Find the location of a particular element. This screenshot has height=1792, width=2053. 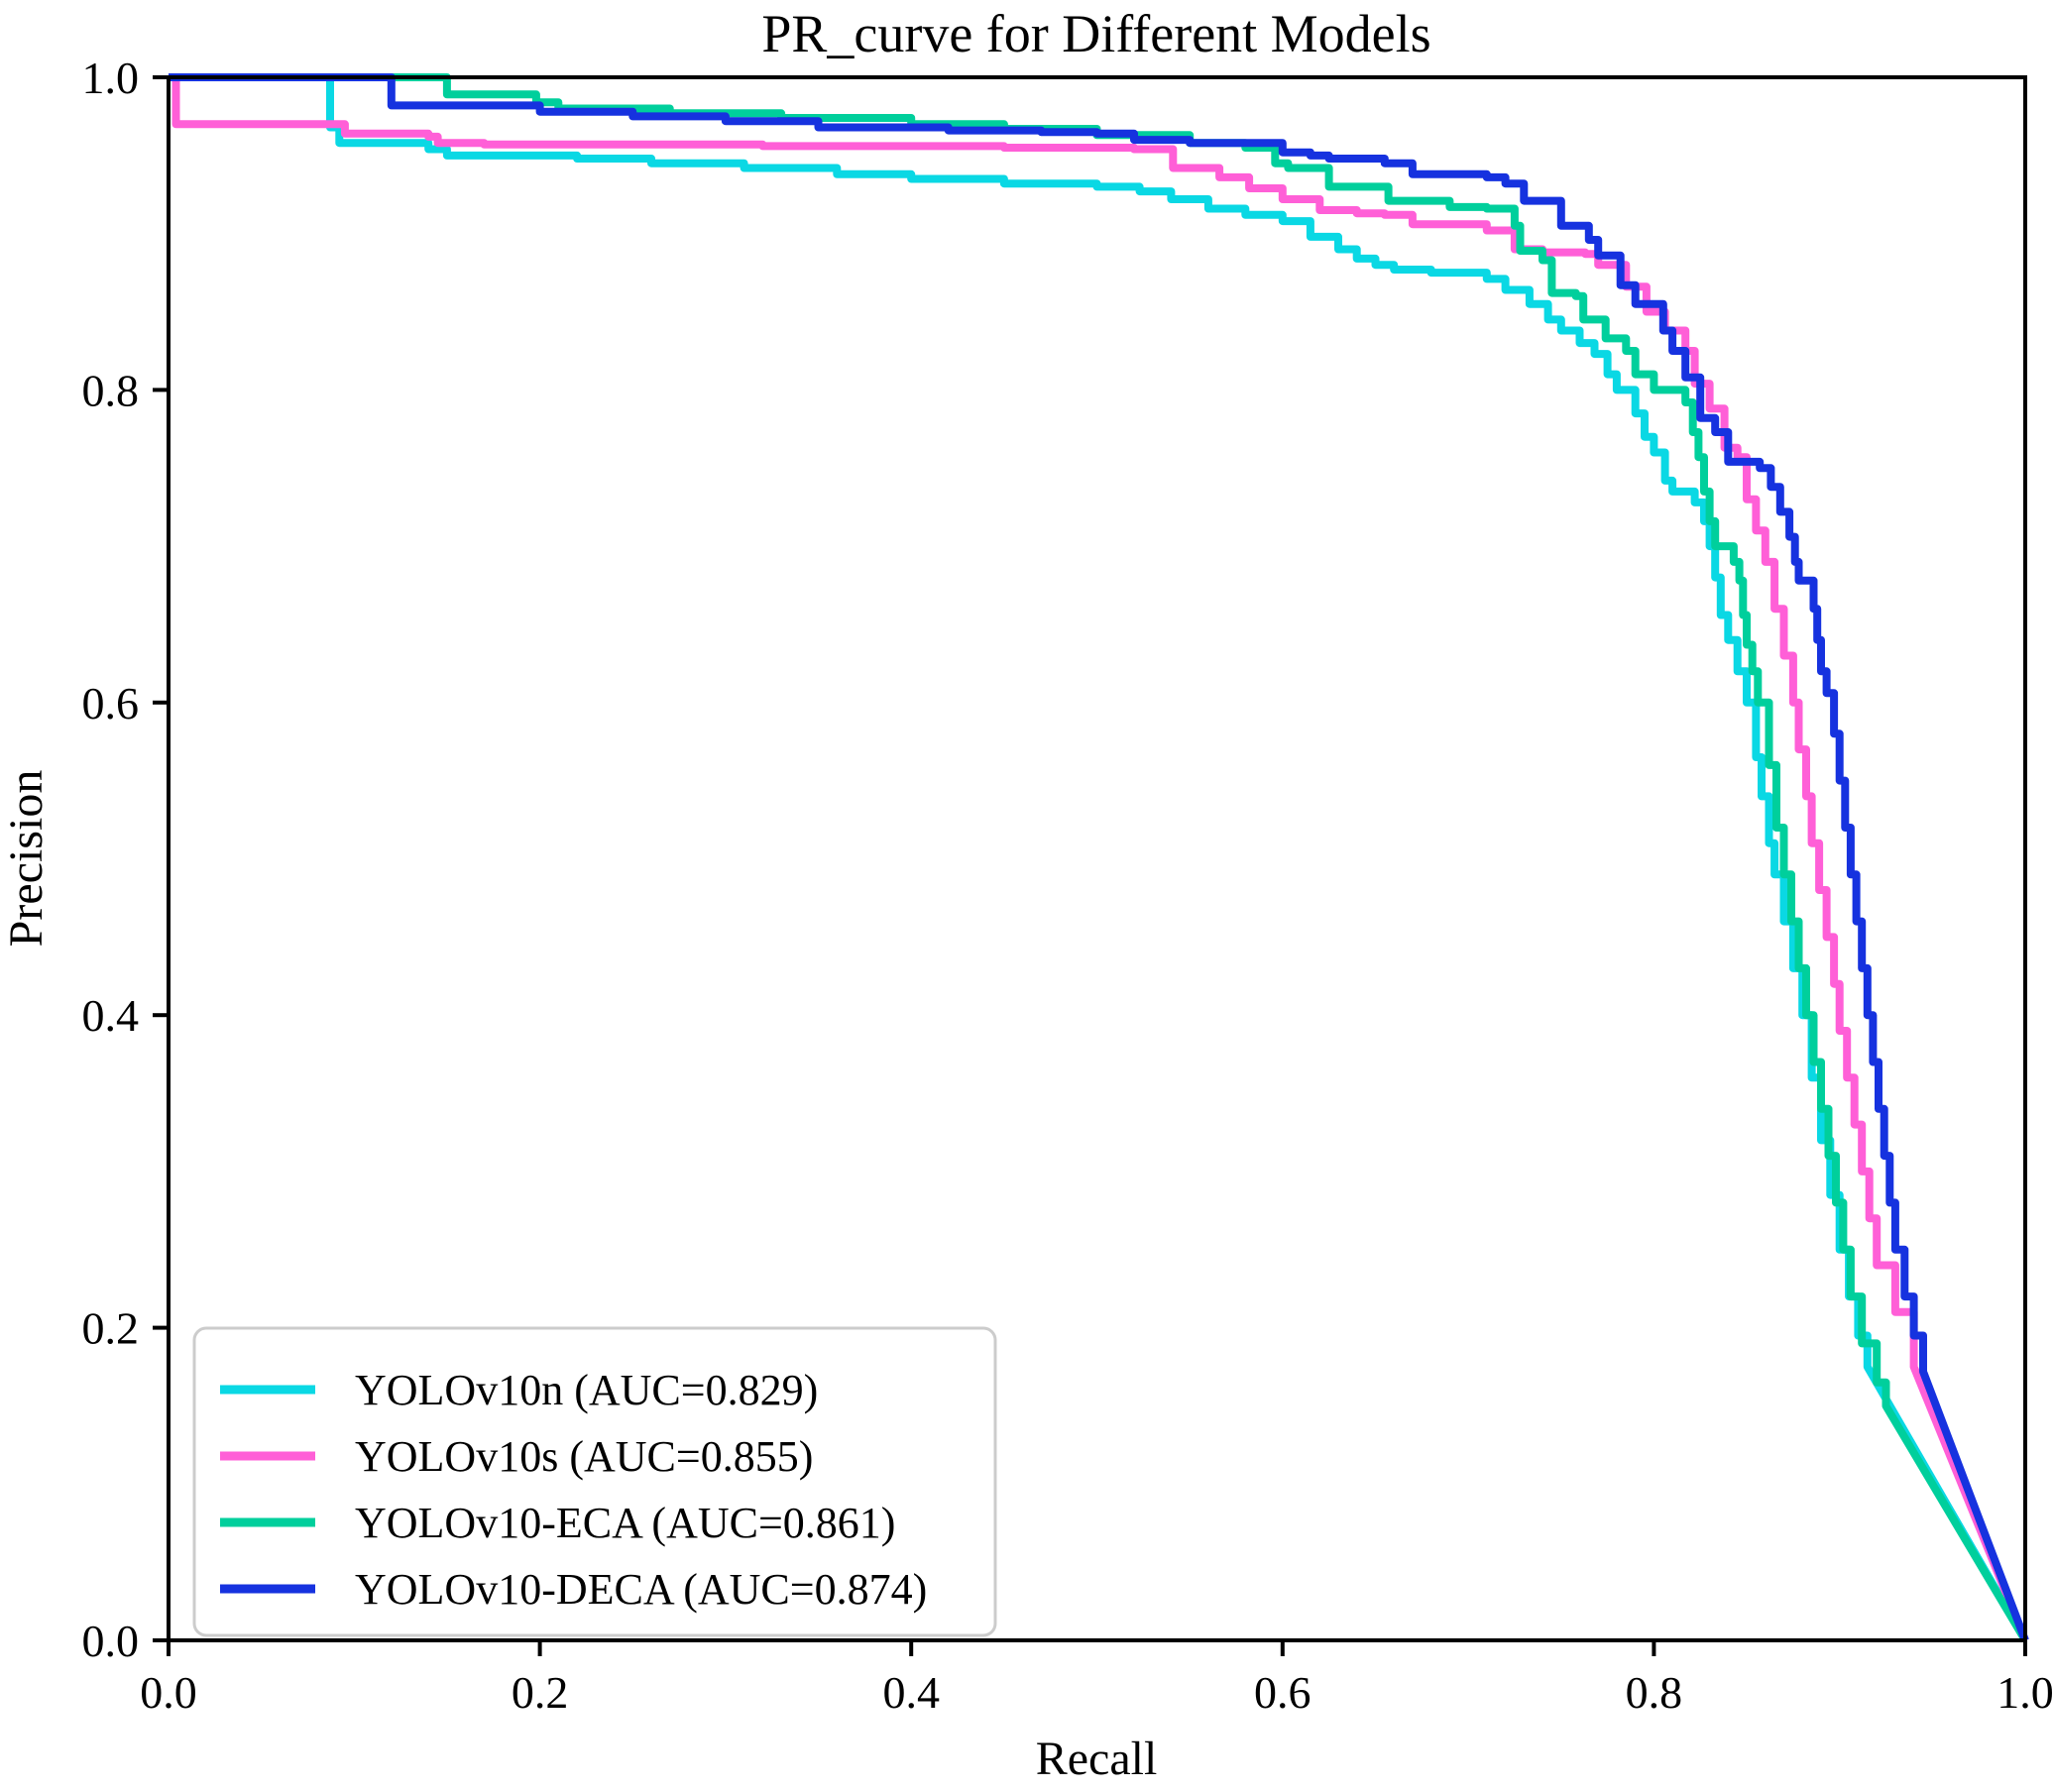

x-tick-label: 0.4 is located at coordinates (911, 1692).